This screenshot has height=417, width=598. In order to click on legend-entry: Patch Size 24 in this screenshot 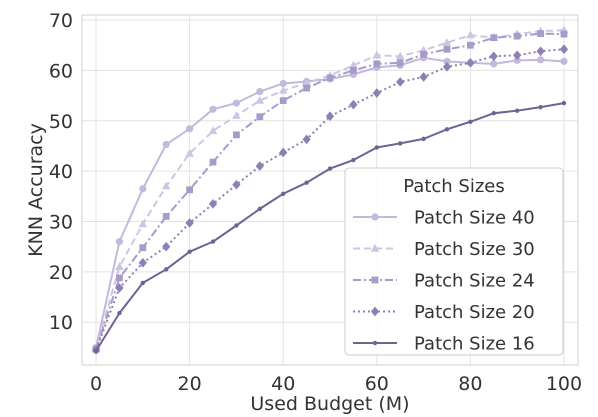, I will do `click(444, 281)`.